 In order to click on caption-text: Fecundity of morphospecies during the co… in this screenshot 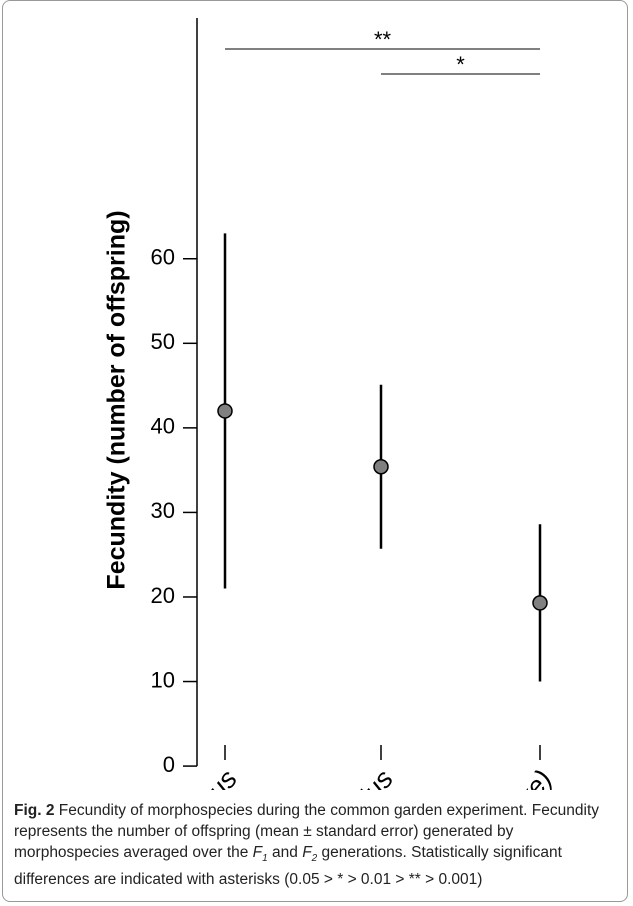, I will do `click(306, 831)`.